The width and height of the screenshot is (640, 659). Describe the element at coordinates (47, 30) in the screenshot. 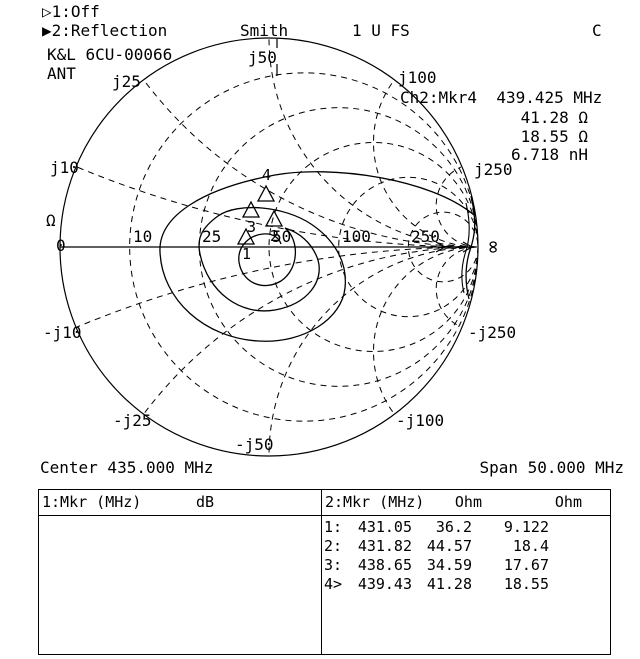

I see `channel2-indicator-icon: ▶` at that location.